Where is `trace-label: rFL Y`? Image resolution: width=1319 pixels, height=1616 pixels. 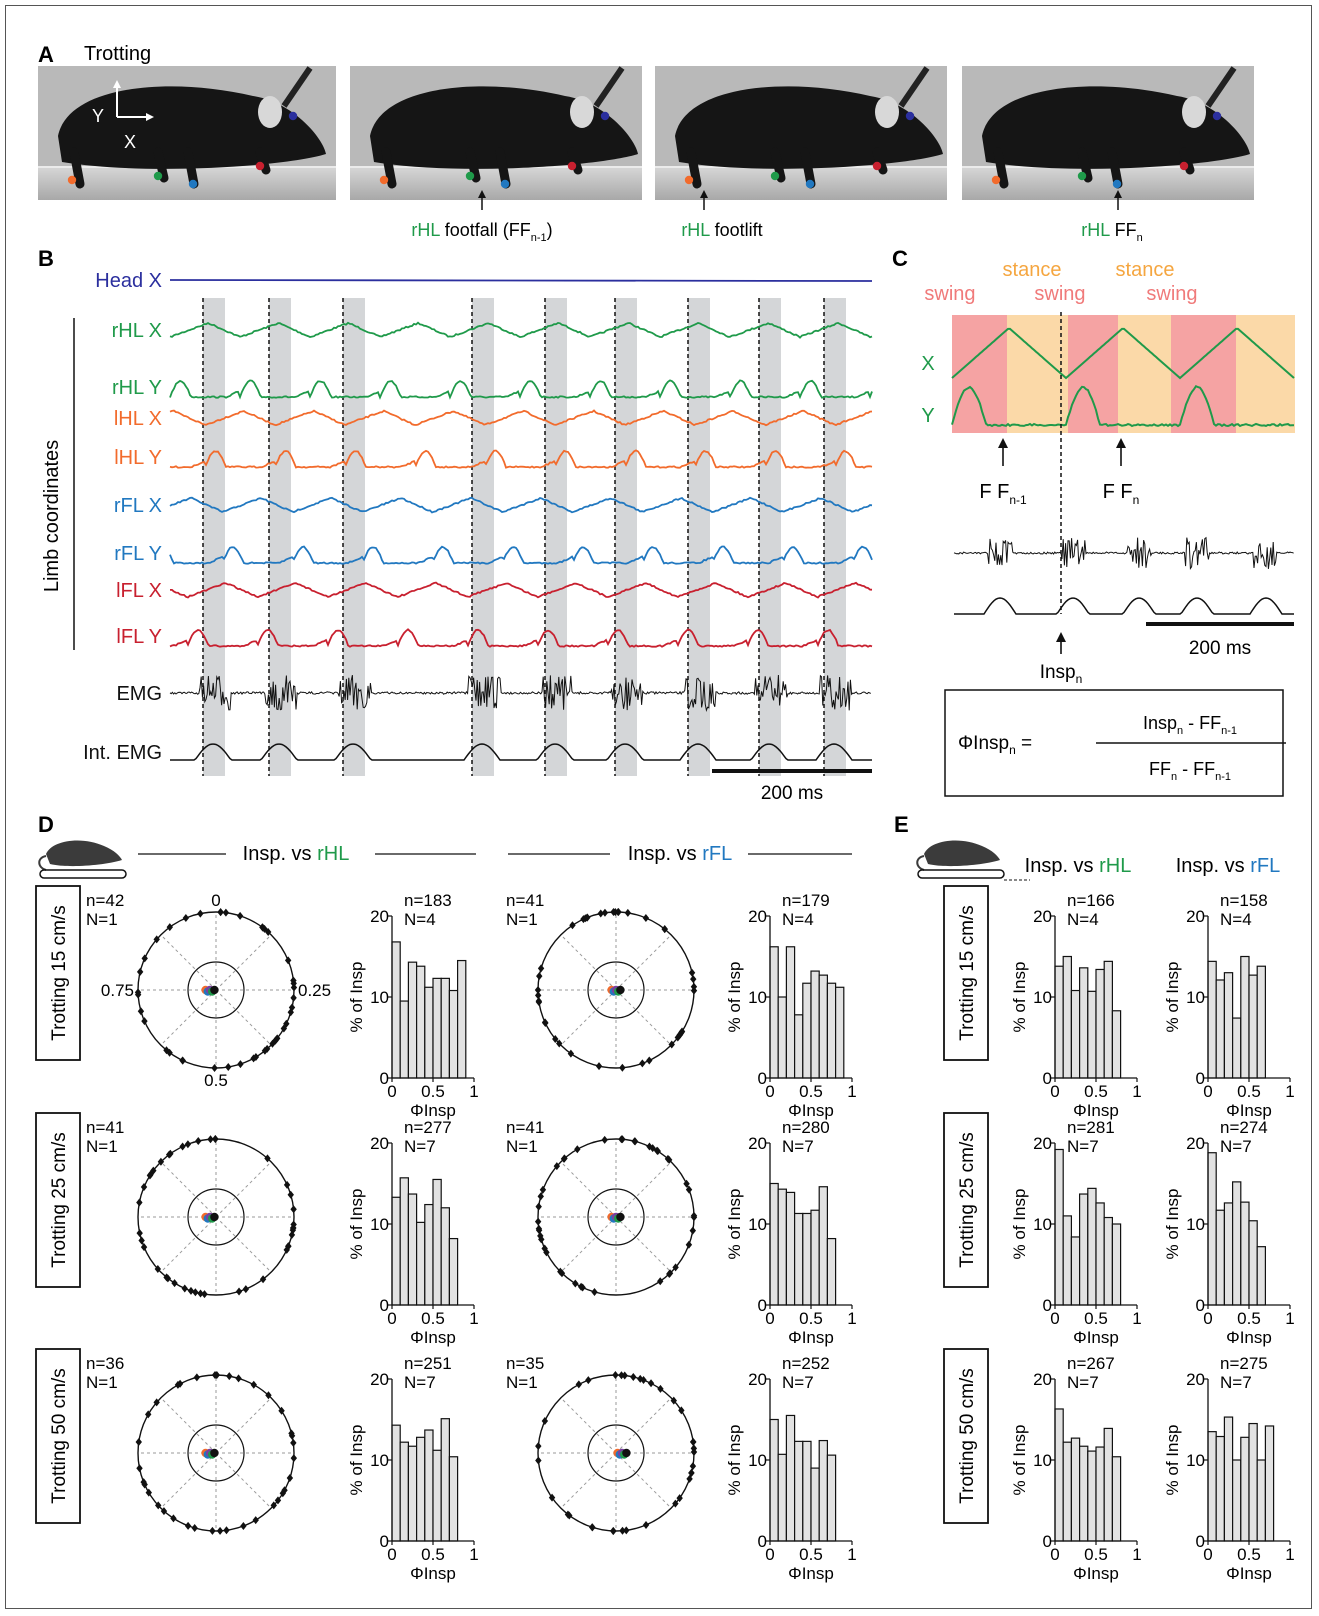
trace-label: rFL Y is located at coordinates (138, 554).